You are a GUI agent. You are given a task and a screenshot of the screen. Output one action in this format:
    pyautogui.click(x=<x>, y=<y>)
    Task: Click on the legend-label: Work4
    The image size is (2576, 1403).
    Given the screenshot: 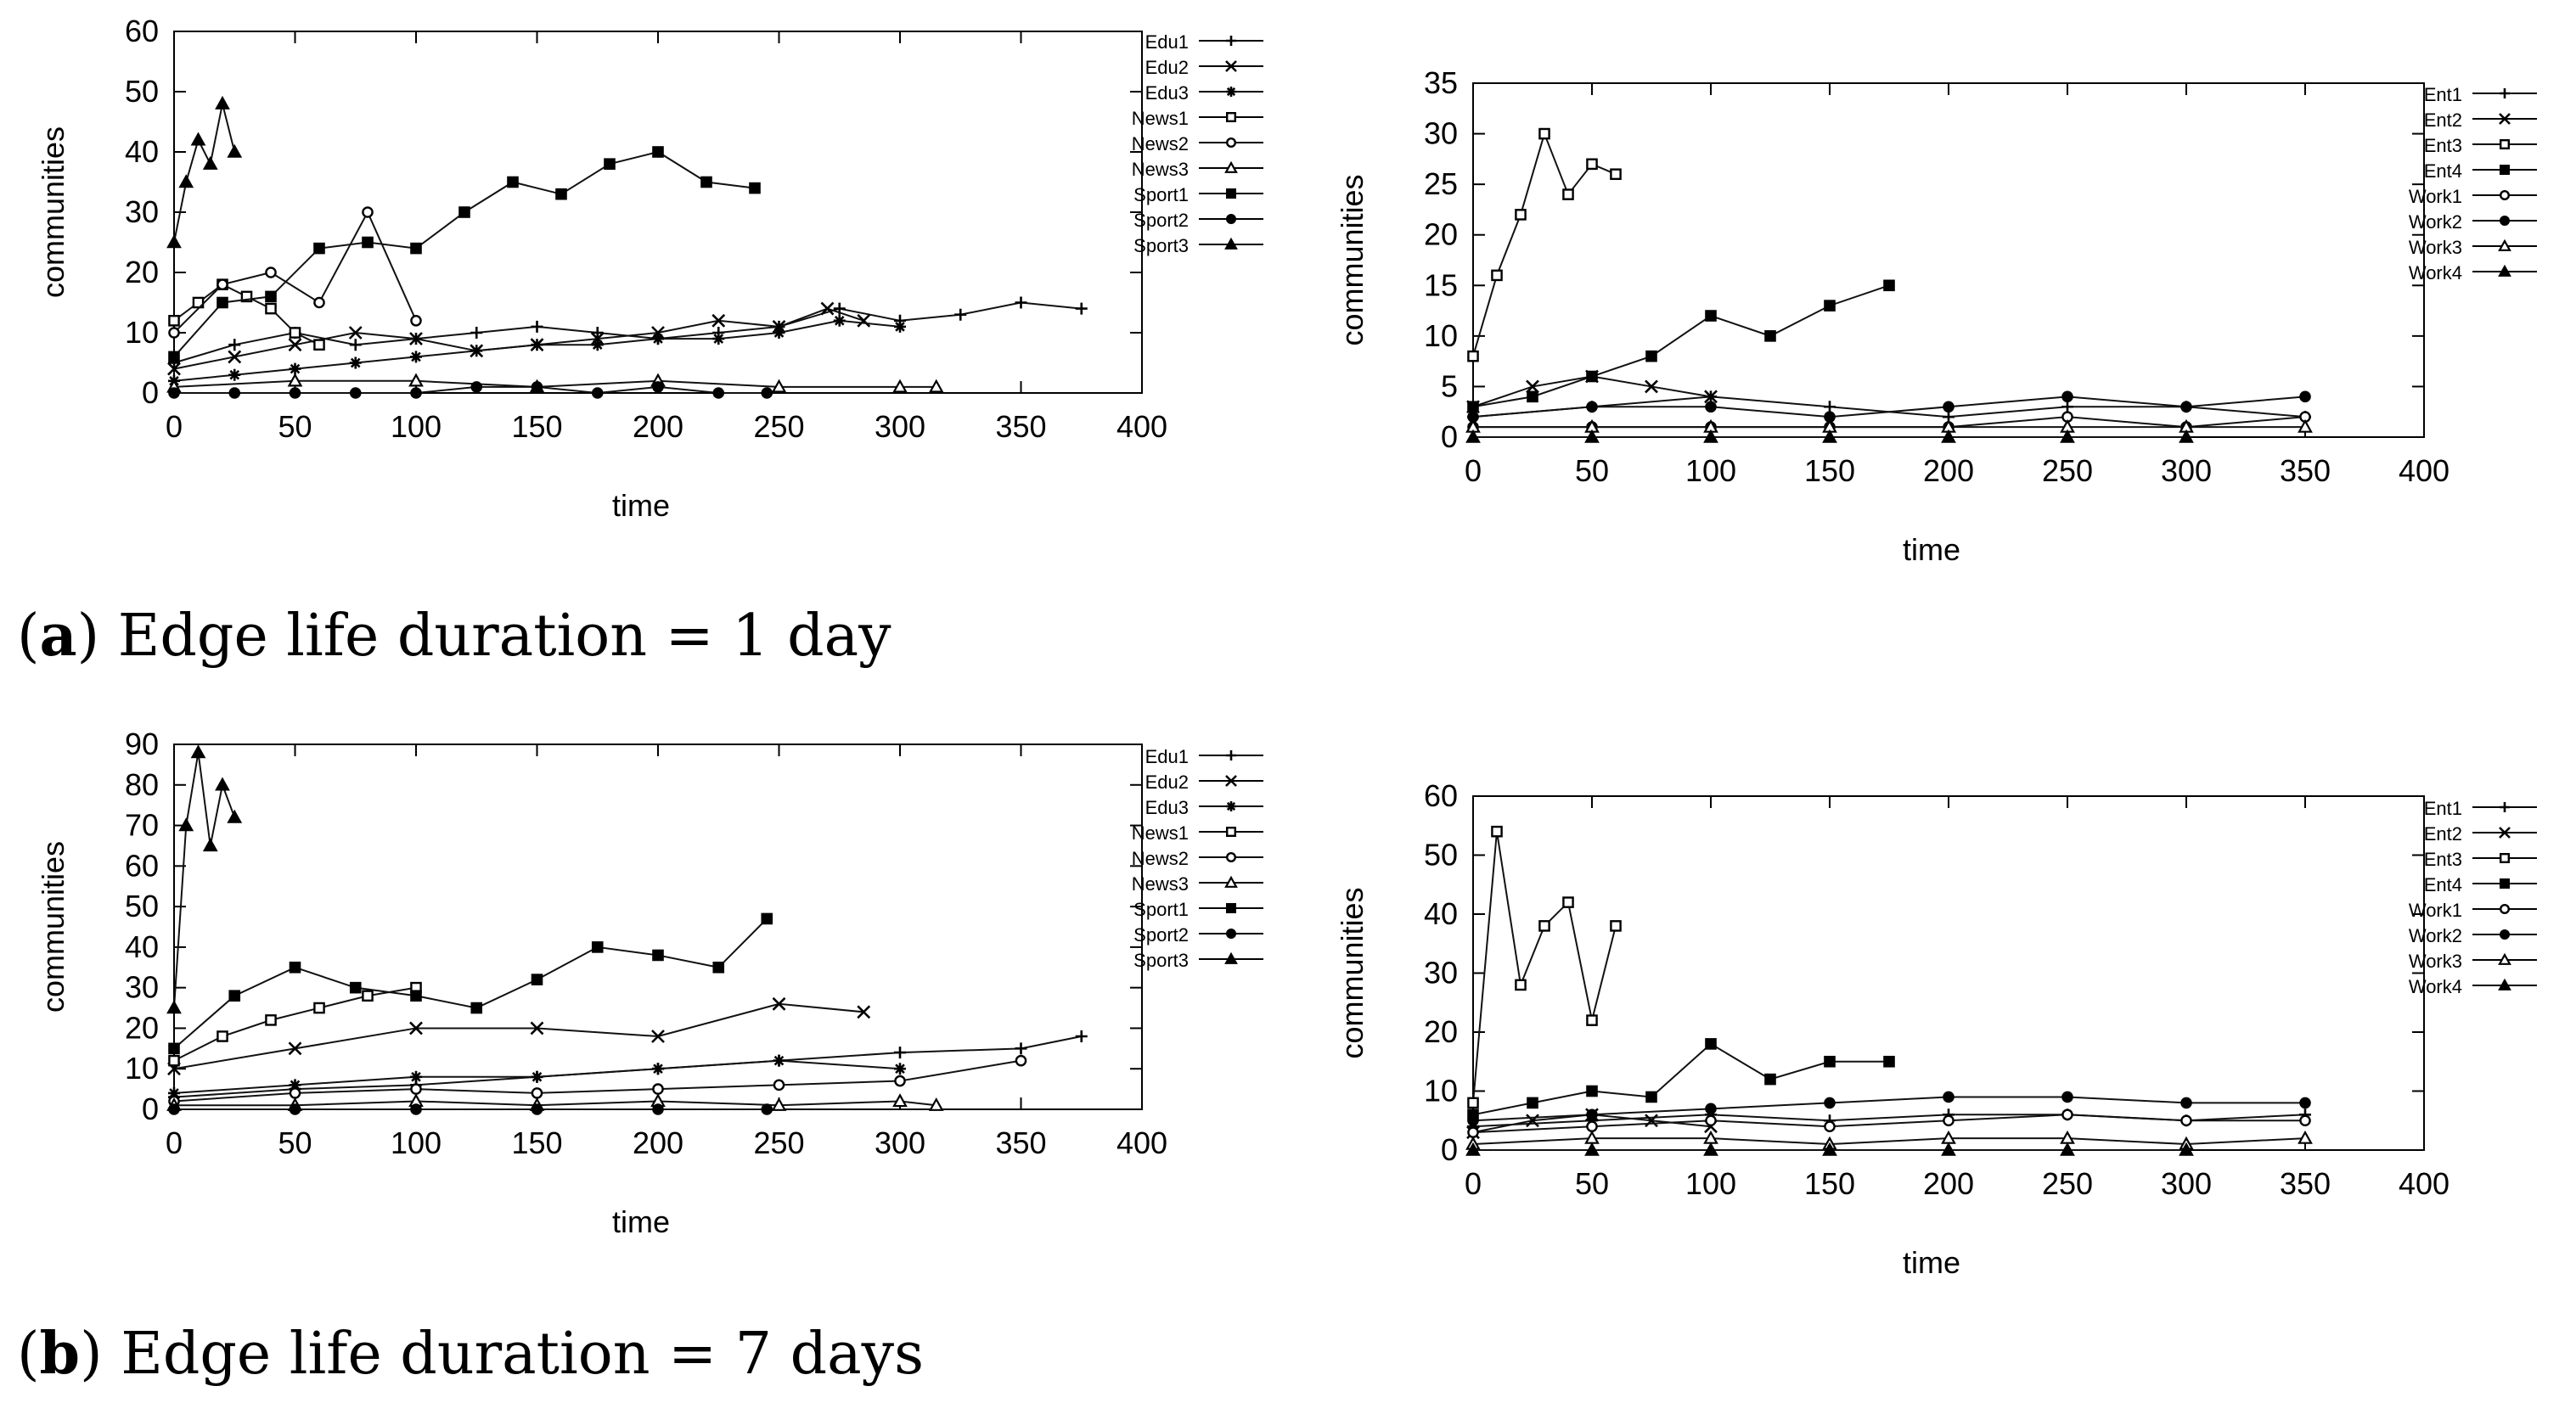 What is the action you would take?
    pyautogui.click(x=2435, y=272)
    